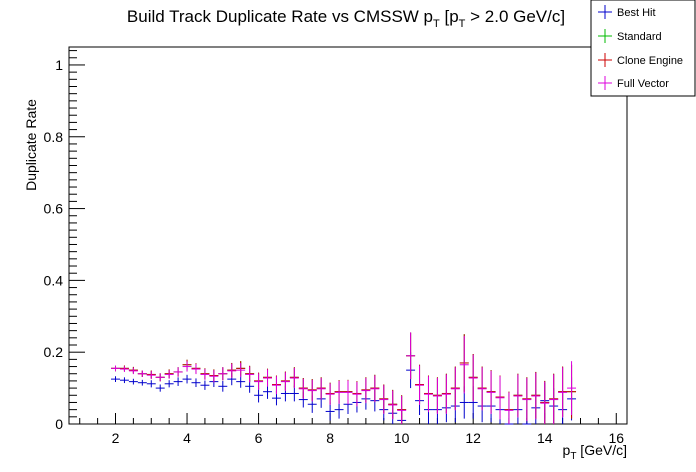 This screenshot has width=696, height=472. What do you see at coordinates (330, 438) in the screenshot?
I see `x-tick-label: 8` at bounding box center [330, 438].